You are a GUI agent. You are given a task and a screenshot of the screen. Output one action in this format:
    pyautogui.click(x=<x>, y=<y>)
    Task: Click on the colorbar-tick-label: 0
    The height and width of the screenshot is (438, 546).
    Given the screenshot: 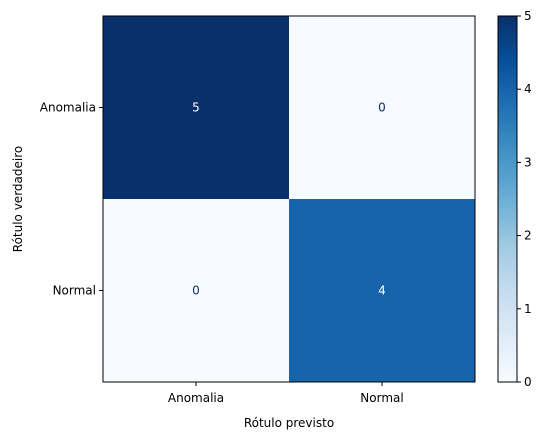 What is the action you would take?
    pyautogui.click(x=528, y=382)
    